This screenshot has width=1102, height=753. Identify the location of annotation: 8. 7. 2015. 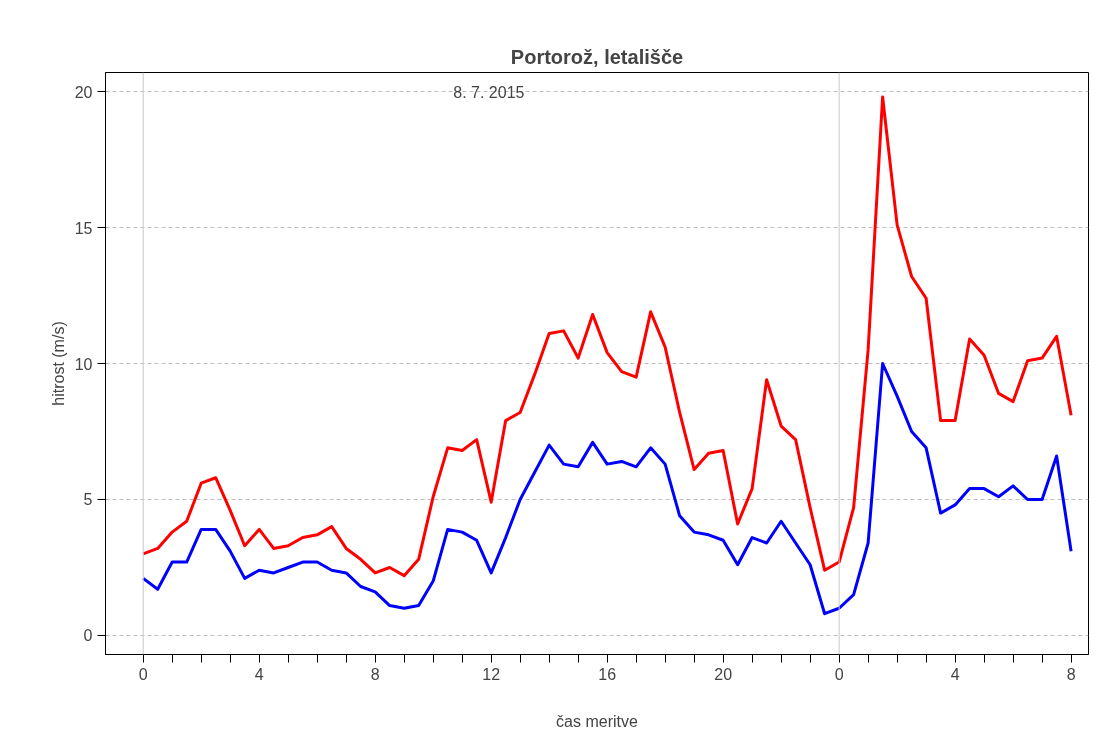
(489, 92).